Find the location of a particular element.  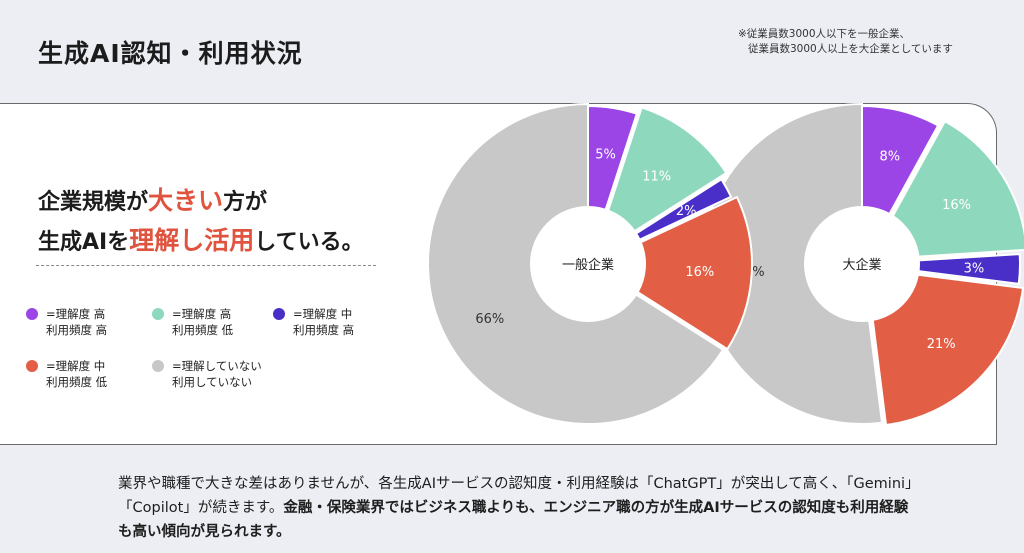

legend-label: =理解度 中 利用頻度 低 is located at coordinates (77, 374).